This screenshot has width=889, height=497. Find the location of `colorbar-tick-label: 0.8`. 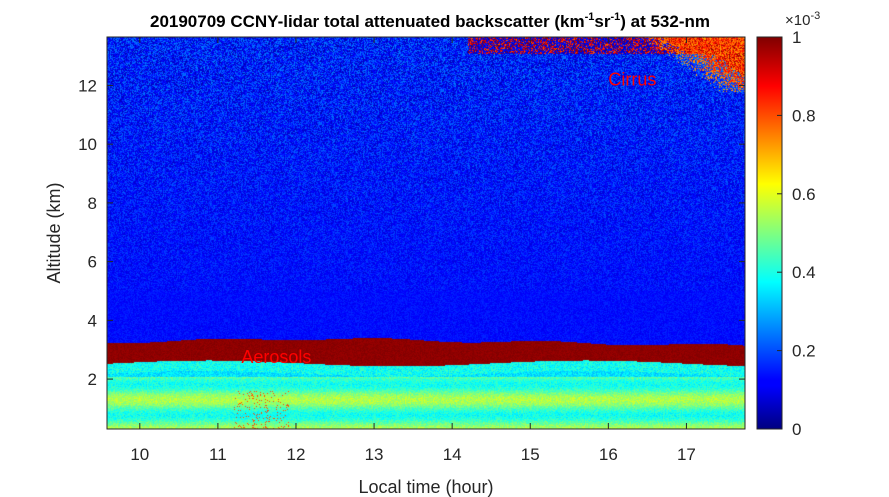

colorbar-tick-label: 0.8 is located at coordinates (804, 115).